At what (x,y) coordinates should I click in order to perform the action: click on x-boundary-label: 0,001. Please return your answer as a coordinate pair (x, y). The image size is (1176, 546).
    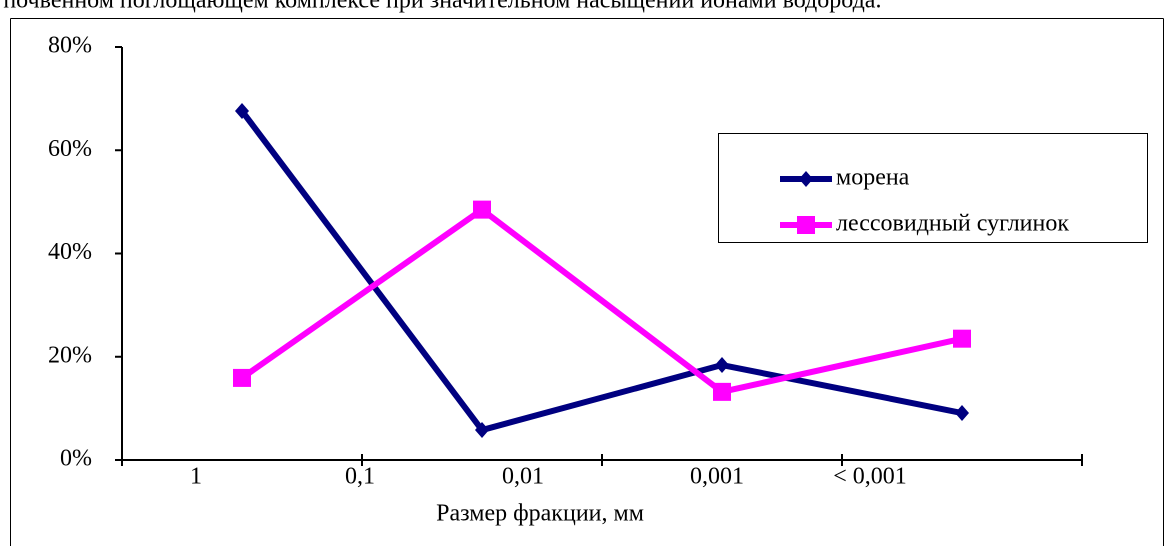
    Looking at the image, I should click on (717, 477).